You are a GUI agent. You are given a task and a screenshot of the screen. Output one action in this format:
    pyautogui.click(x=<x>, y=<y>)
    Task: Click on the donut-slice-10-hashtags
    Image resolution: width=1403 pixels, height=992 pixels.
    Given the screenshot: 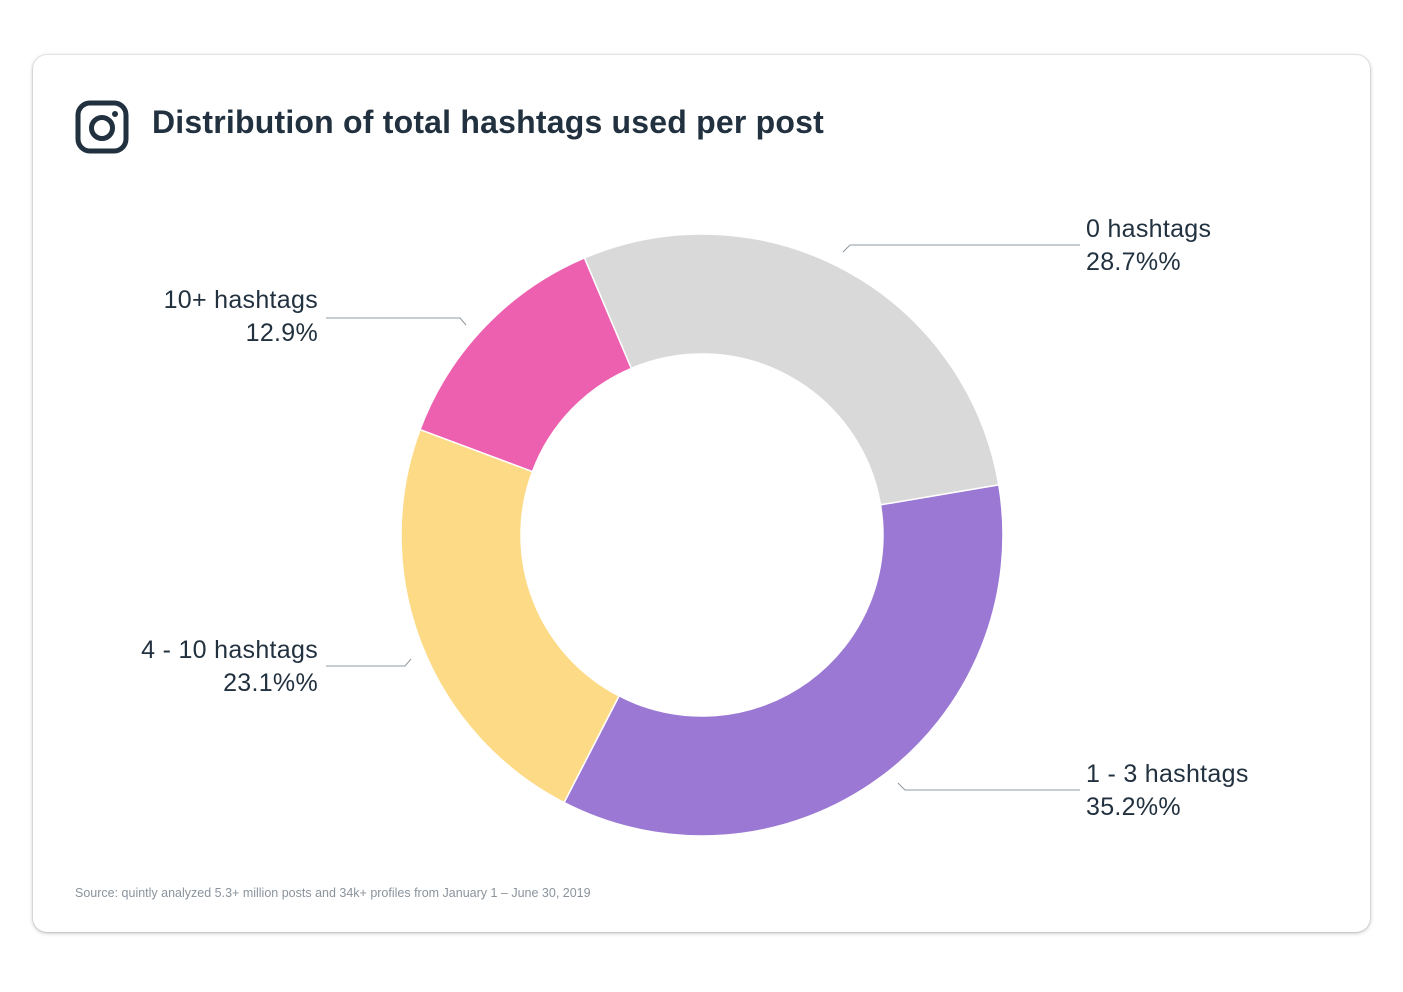 What is the action you would take?
    pyautogui.click(x=526, y=364)
    